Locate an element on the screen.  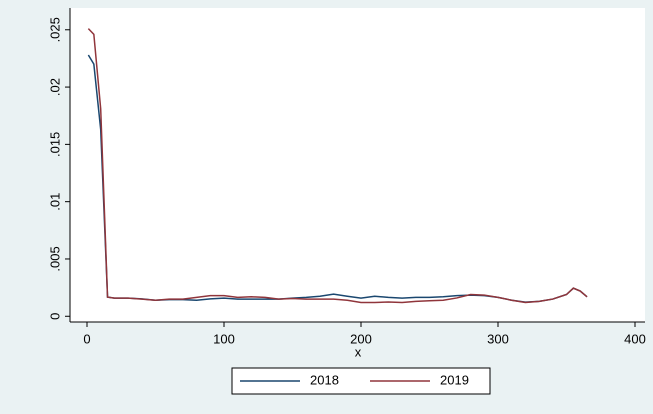
legend-label: 2018 is located at coordinates (324, 379).